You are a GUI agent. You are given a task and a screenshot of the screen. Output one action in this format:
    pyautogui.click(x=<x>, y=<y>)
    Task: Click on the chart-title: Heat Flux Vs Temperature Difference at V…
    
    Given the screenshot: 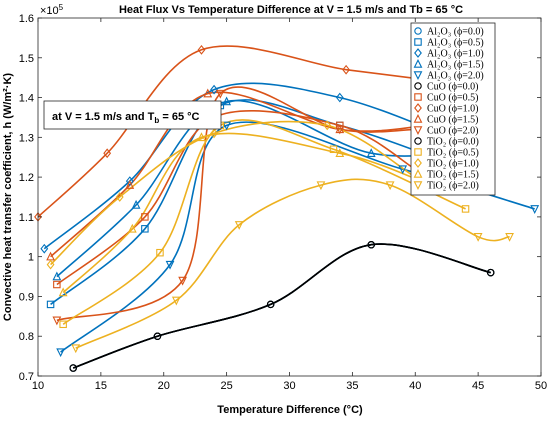 What is the action you would take?
    pyautogui.click(x=291, y=10)
    